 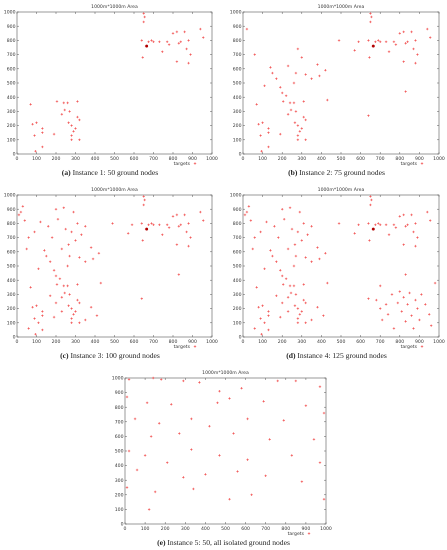 What do you see at coordinates (192, 159) in the screenshot?
I see `x-tick-label: 900` at bounding box center [192, 159].